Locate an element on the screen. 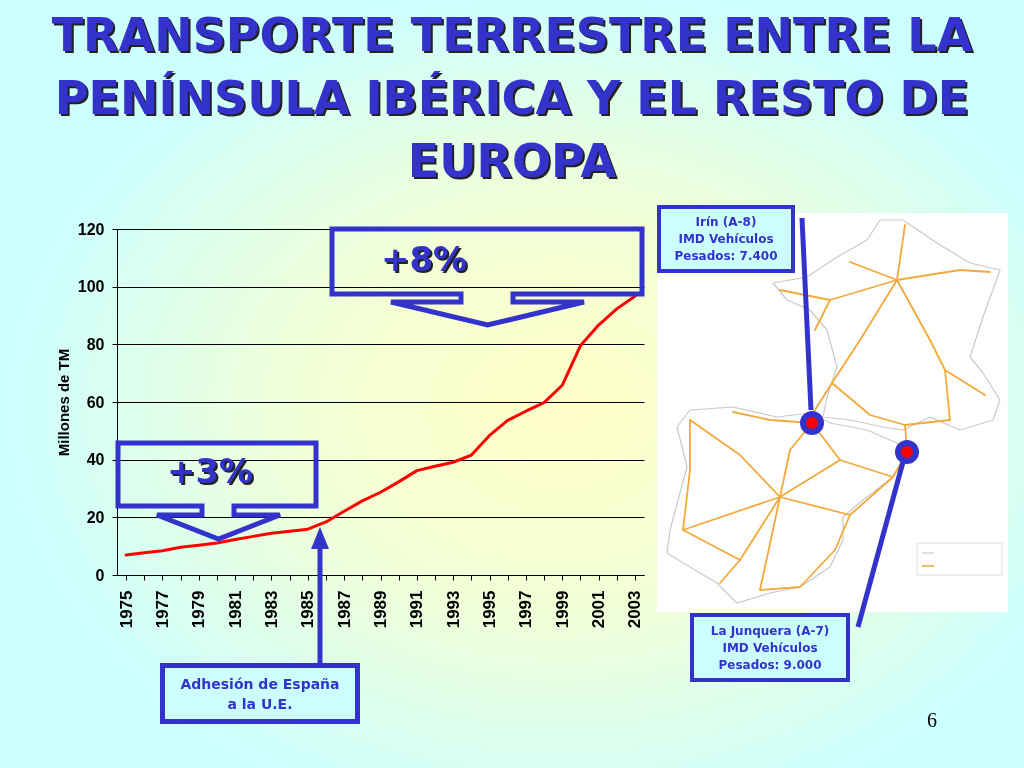 The height and width of the screenshot is (768, 1024). x-tick-label: 1991 is located at coordinates (417, 609).